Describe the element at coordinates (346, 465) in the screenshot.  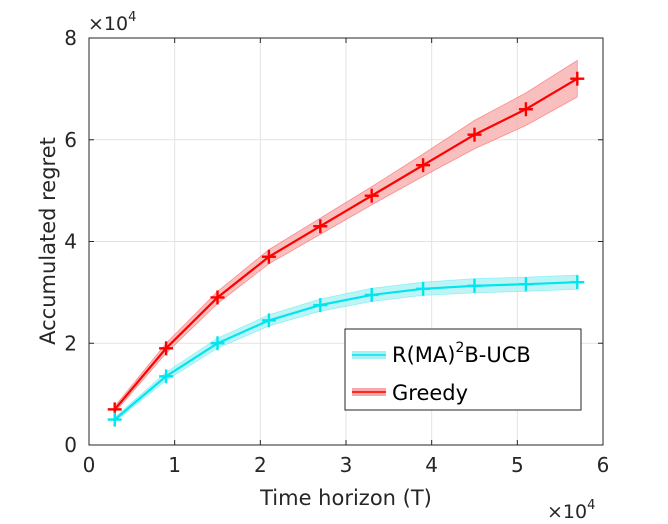
I see `x-tick-label: 3` at that location.